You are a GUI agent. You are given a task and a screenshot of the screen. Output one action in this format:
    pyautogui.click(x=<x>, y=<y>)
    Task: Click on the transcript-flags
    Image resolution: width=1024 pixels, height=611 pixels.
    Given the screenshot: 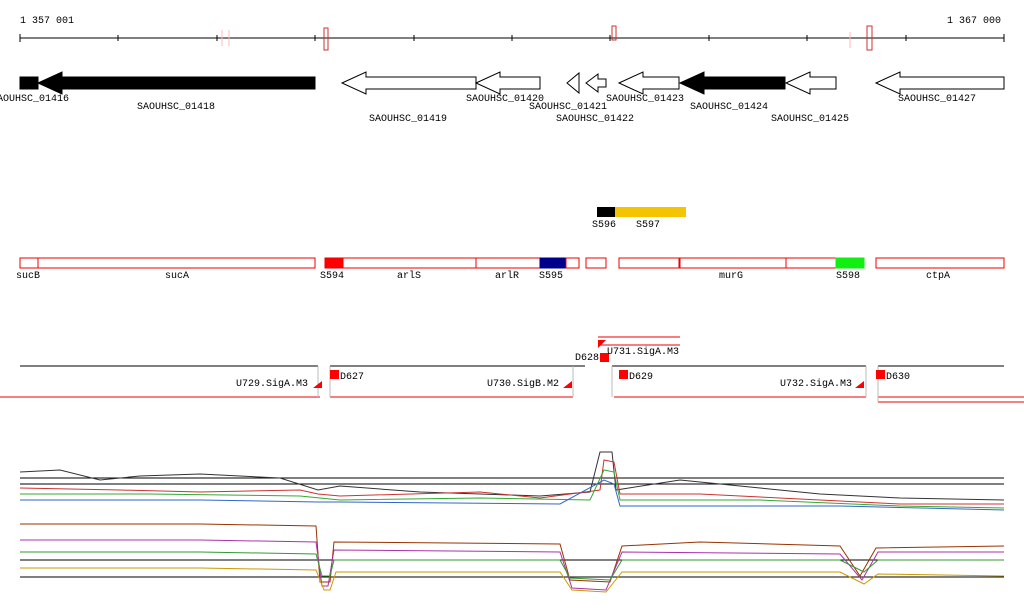 What is the action you would take?
    pyautogui.click(x=599, y=364)
    